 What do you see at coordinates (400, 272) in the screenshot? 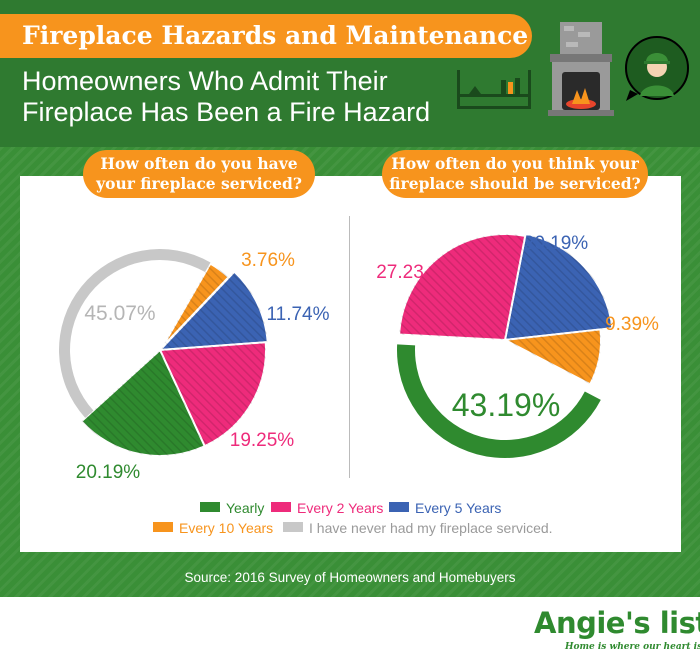
I see `pie2-label-every-2-years: 27.23` at bounding box center [400, 272].